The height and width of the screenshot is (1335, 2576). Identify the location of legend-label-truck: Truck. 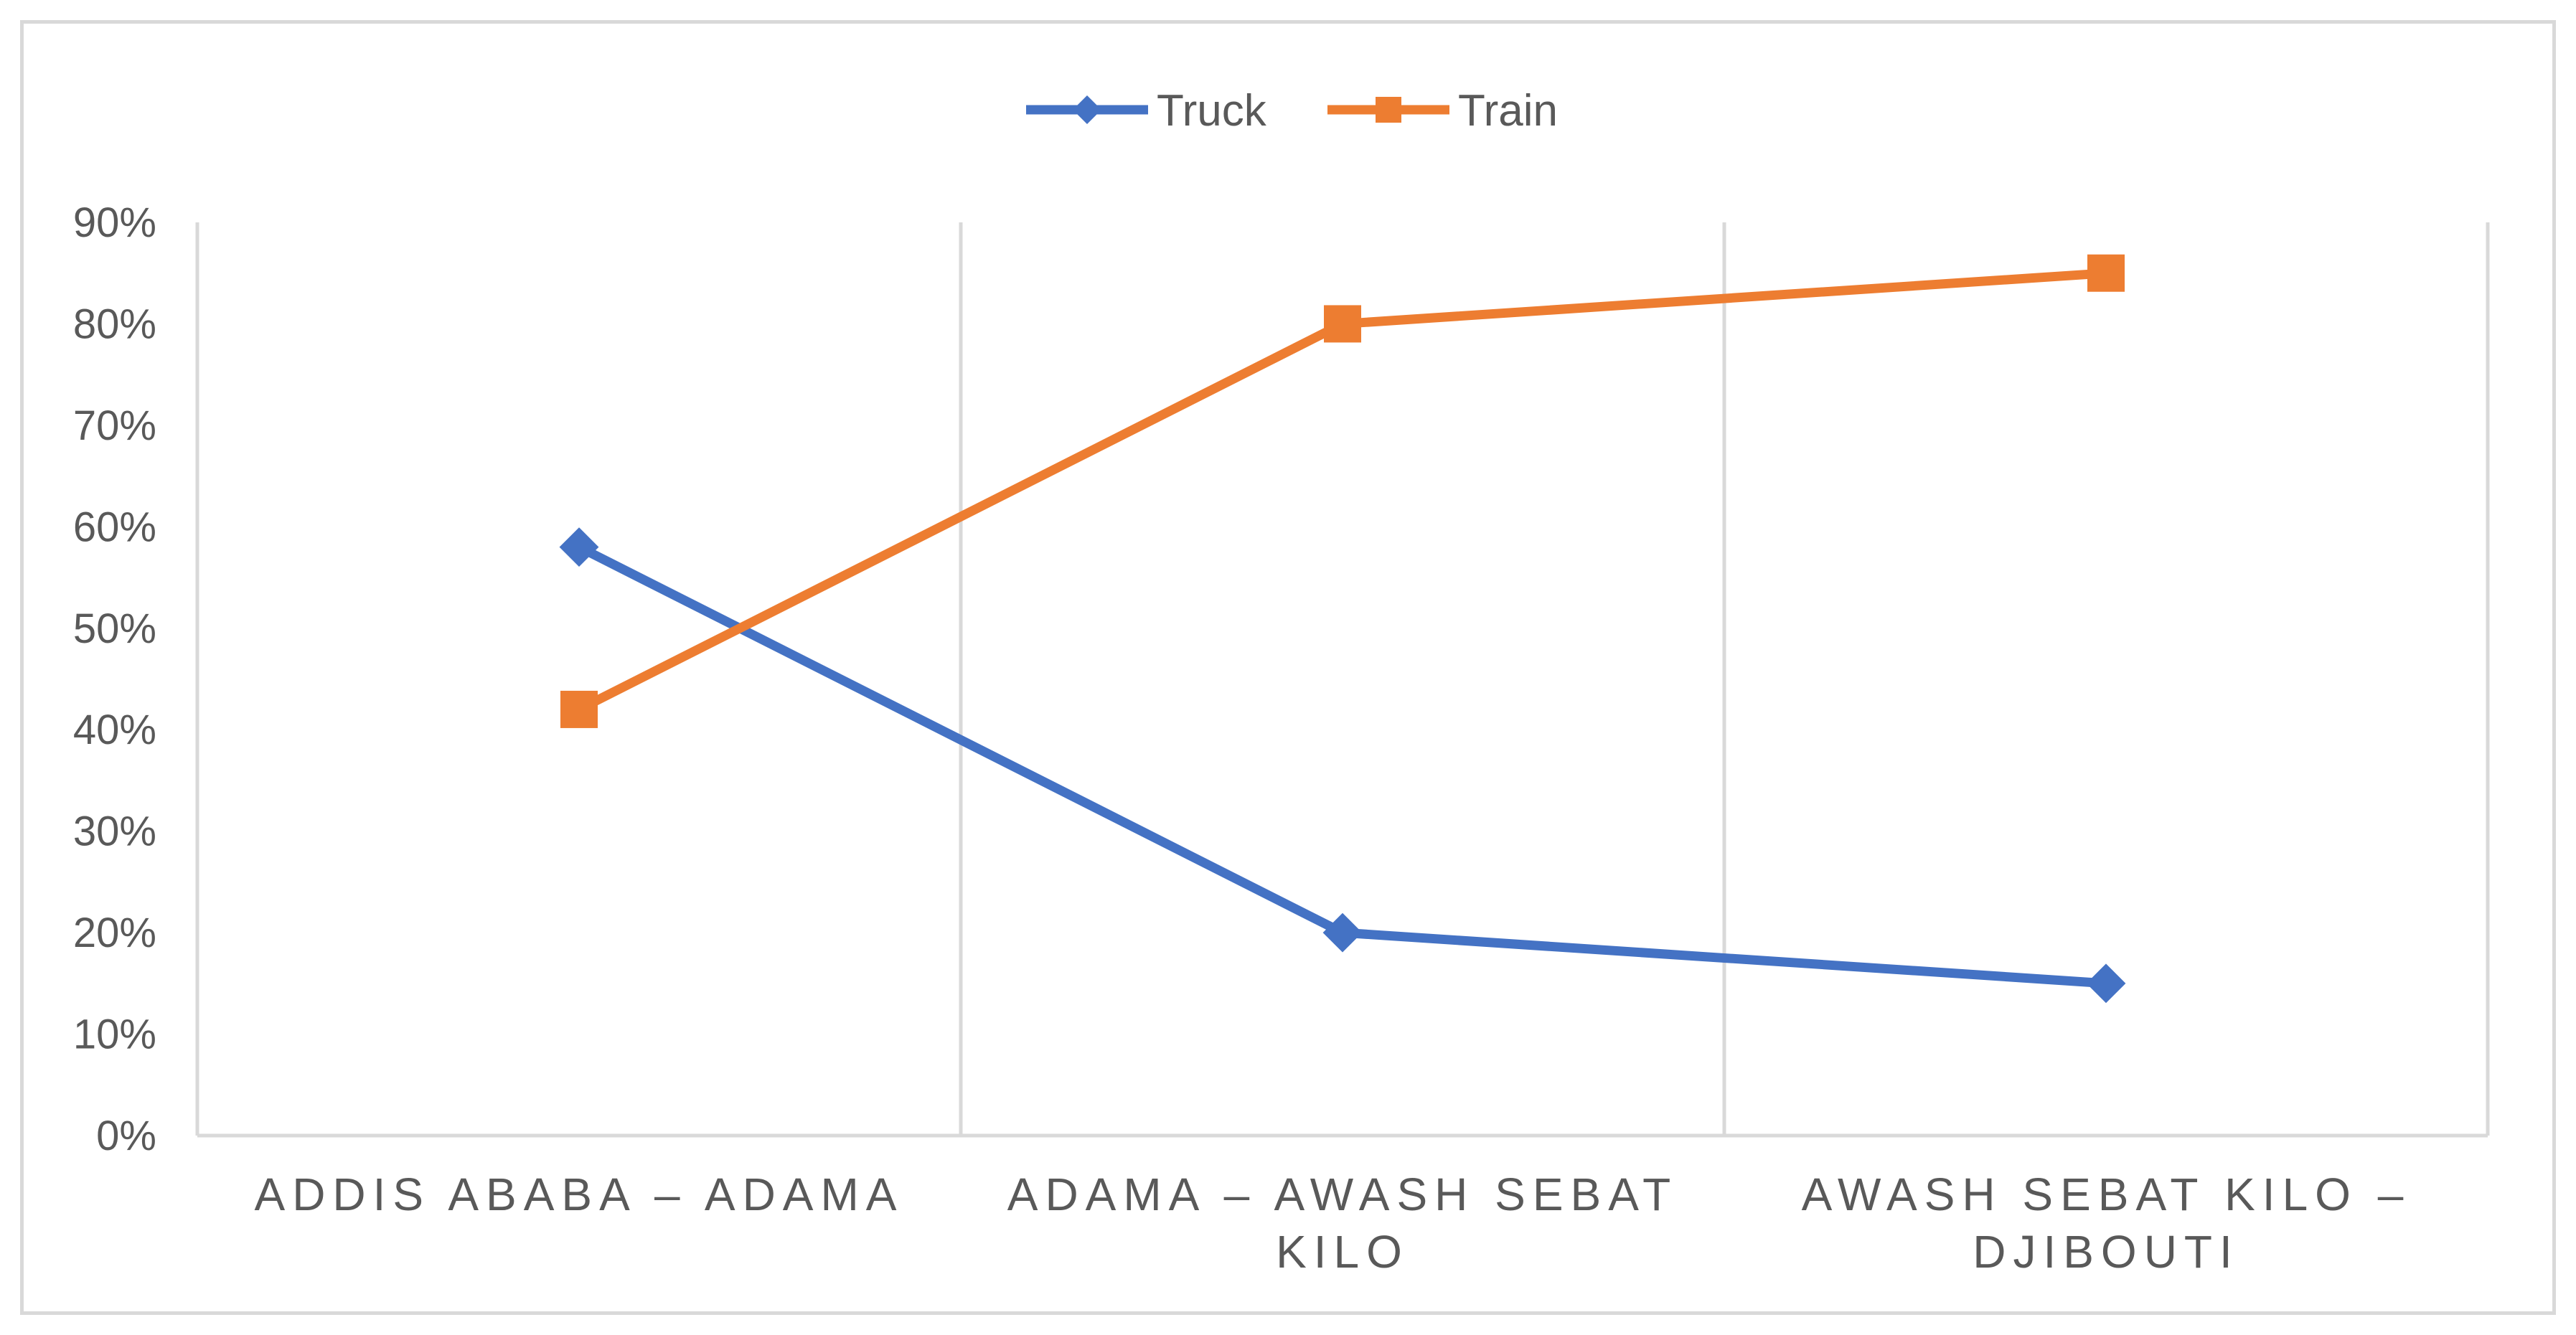
(1212, 111).